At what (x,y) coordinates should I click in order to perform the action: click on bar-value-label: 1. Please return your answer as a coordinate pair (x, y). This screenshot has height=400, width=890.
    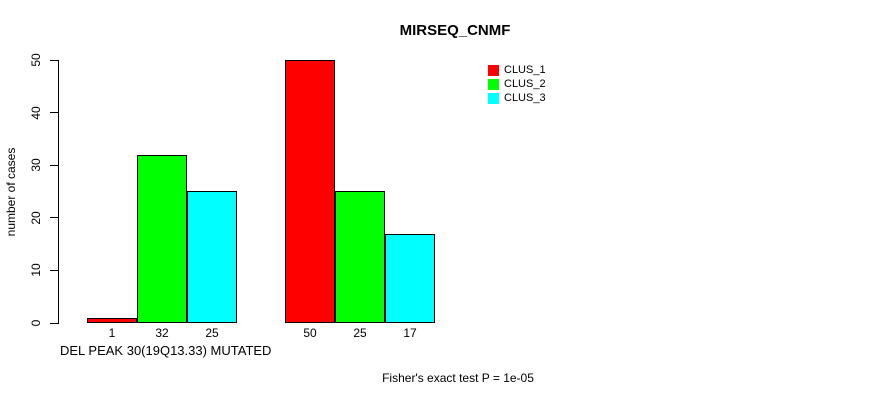
    Looking at the image, I should click on (112, 333).